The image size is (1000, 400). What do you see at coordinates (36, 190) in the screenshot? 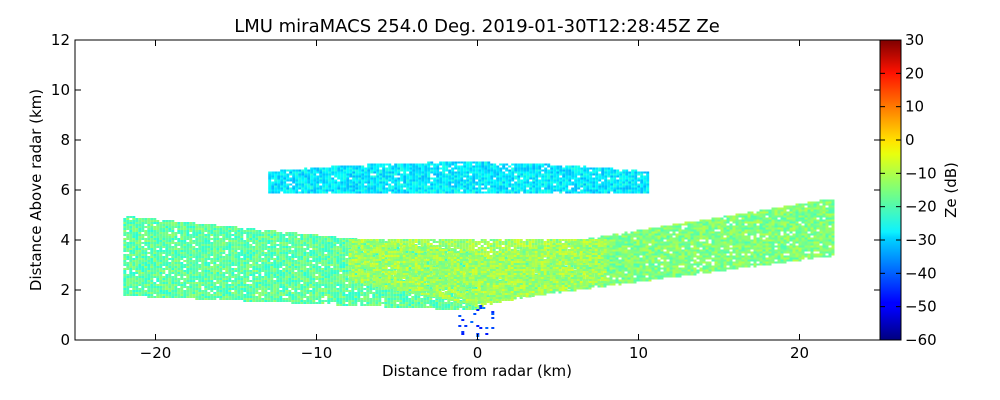
I see `y-axis-label: Distance Above radar (km)` at bounding box center [36, 190].